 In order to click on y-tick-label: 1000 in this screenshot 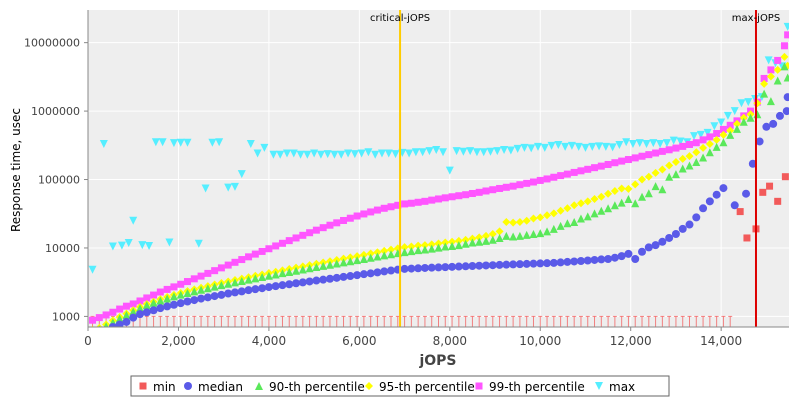, I will do `click(66, 316)`.